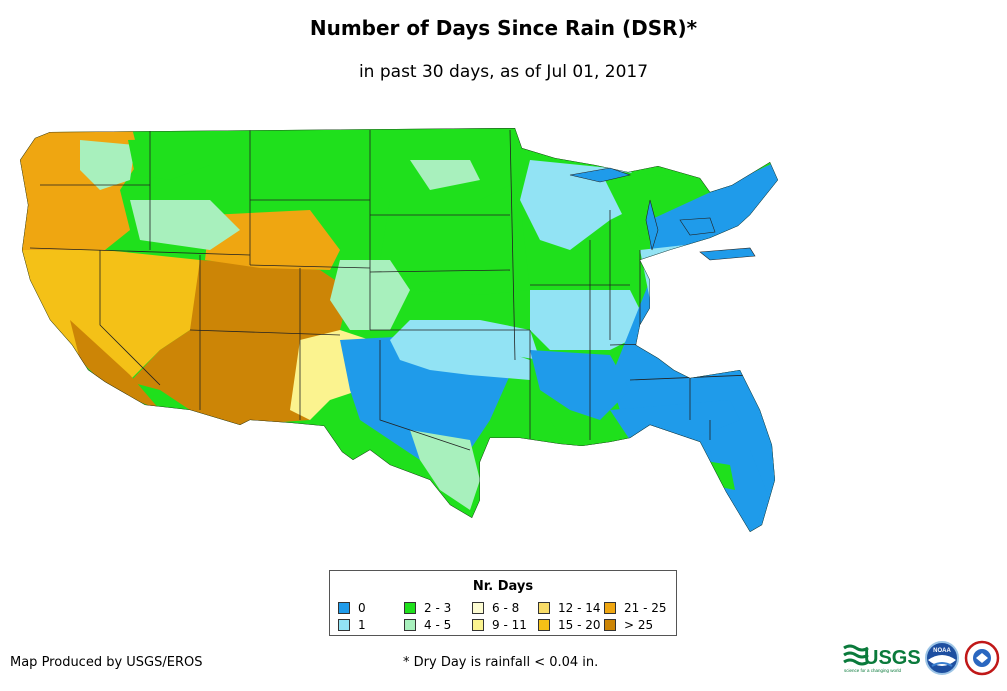 The width and height of the screenshot is (1007, 691). I want to click on svg-text: USGS, so click(892, 658).